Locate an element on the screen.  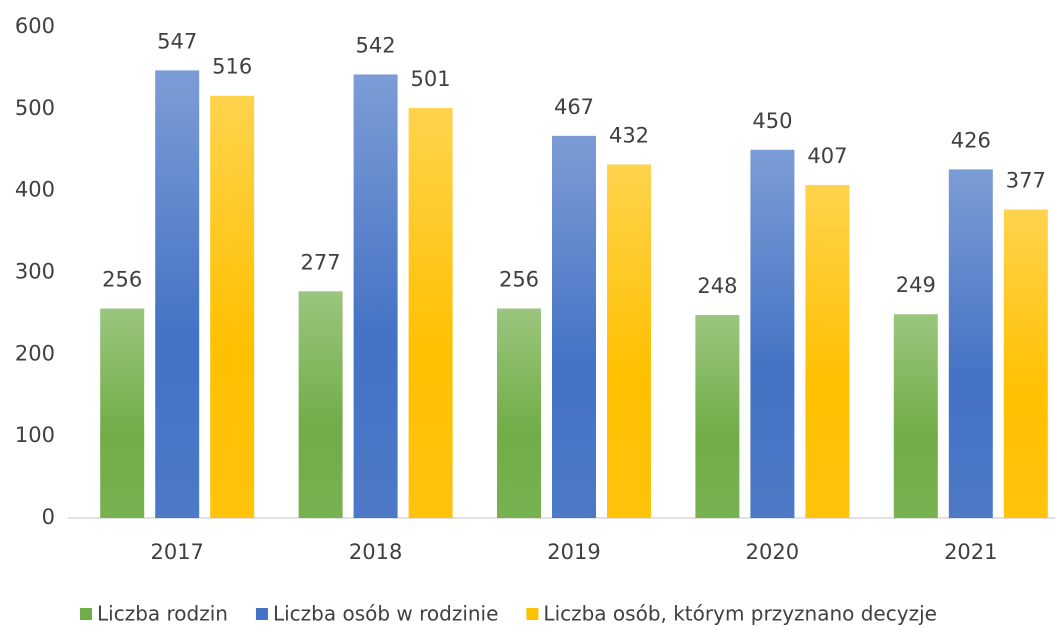
y-tick-label: 500 is located at coordinates (35, 108).